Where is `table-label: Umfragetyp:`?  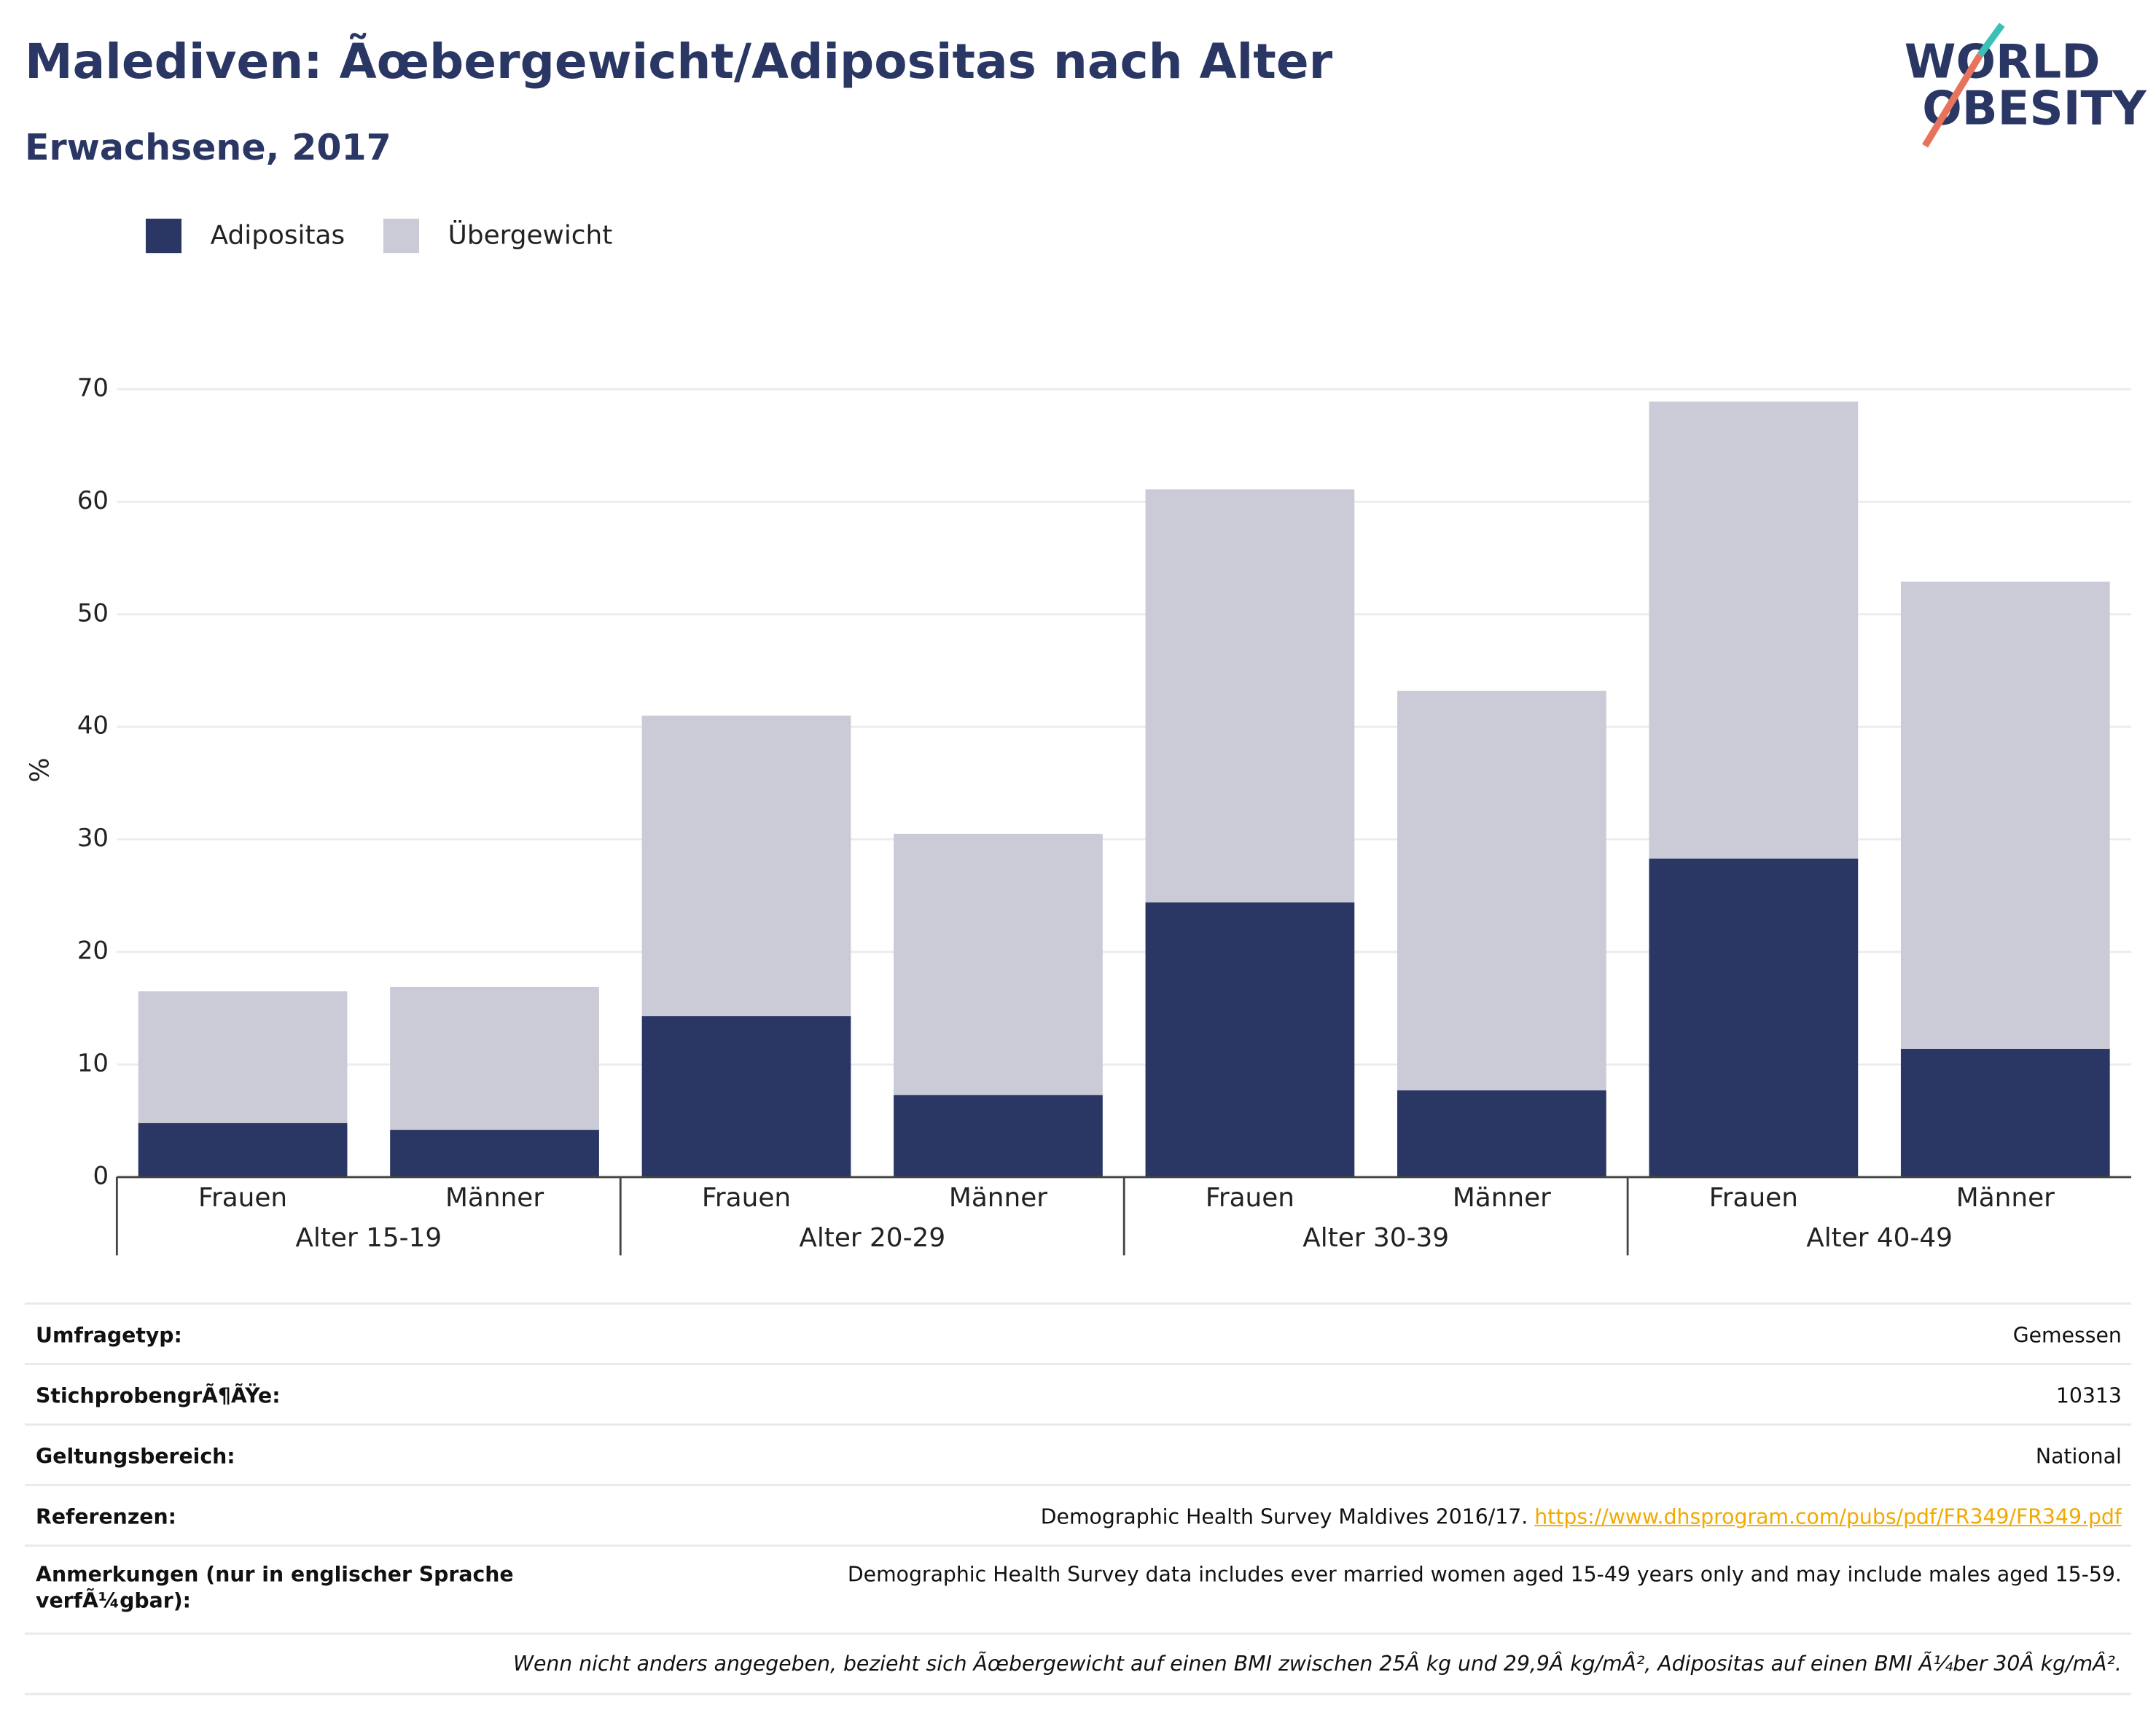 table-label: Umfragetyp: is located at coordinates (109, 1335).